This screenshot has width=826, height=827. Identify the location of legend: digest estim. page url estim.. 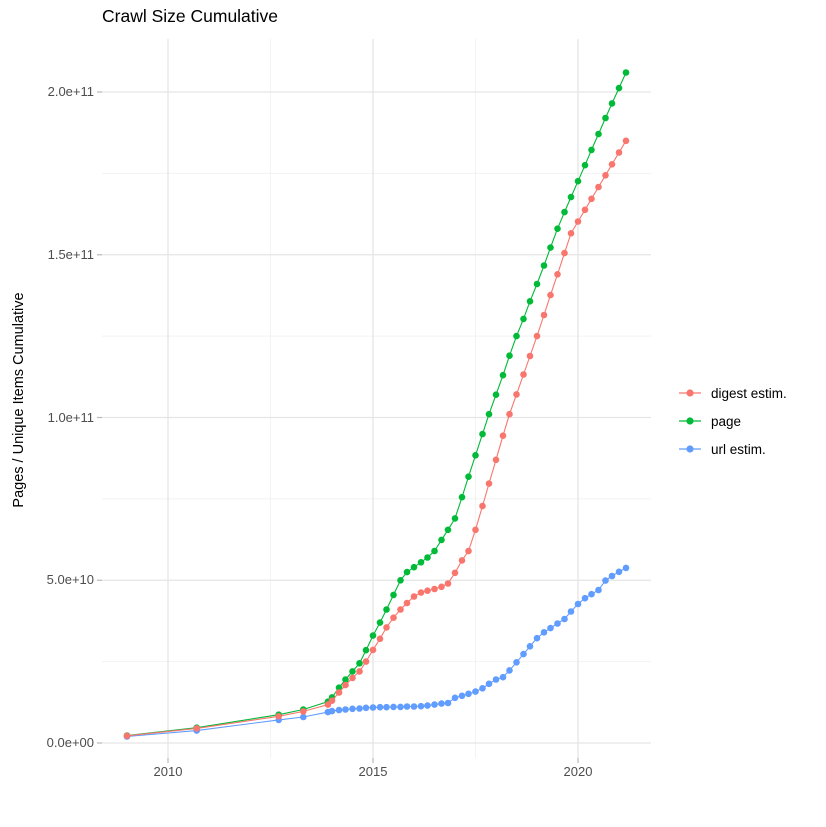
(732, 421).